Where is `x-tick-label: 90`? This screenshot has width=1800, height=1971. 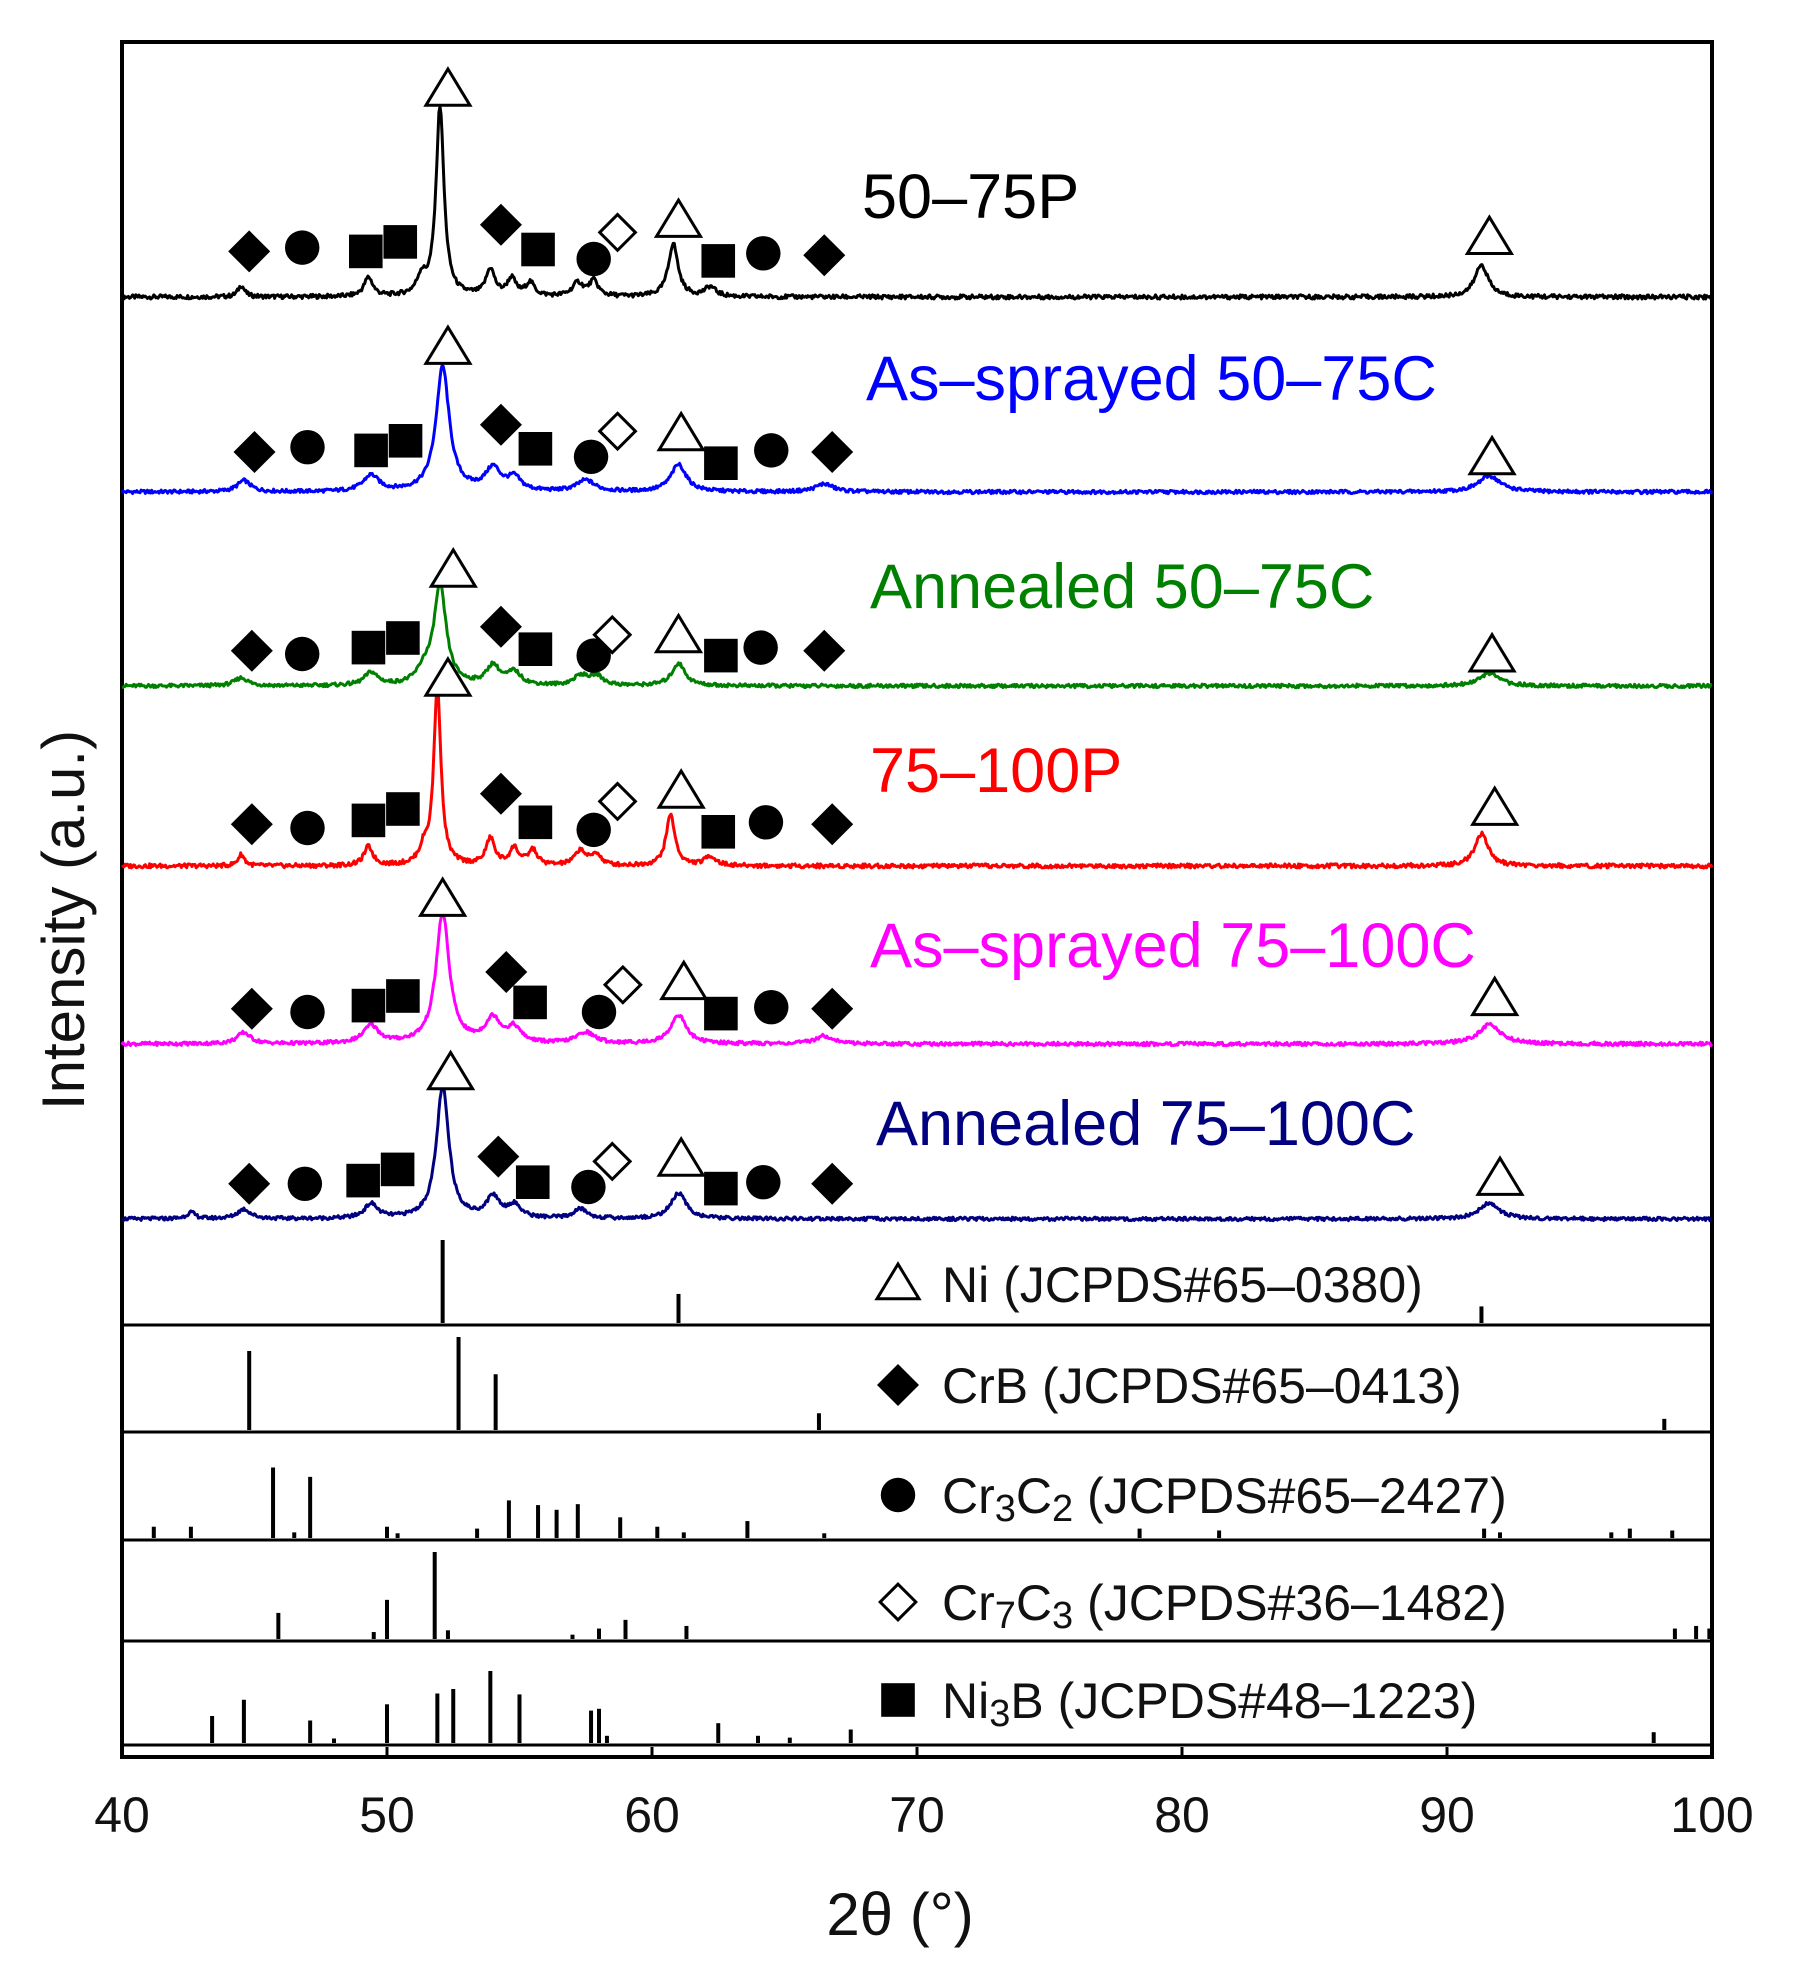
x-tick-label: 90 is located at coordinates (1447, 1815).